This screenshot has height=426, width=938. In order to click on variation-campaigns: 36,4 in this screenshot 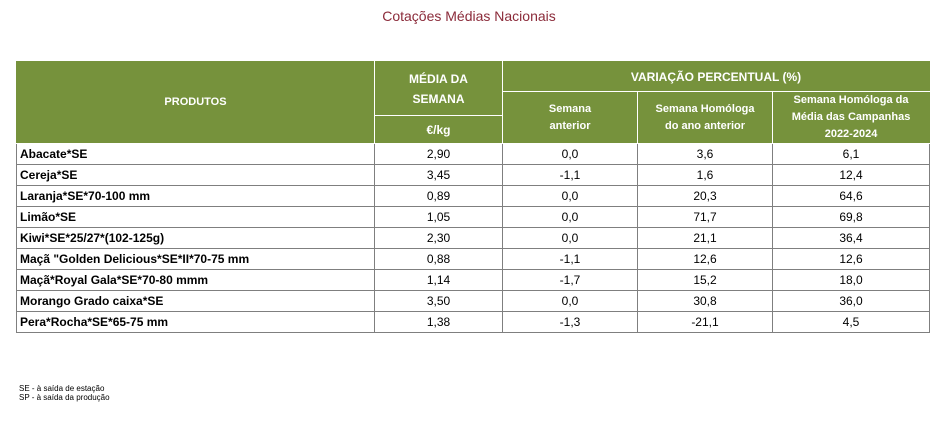, I will do `click(851, 238)`.